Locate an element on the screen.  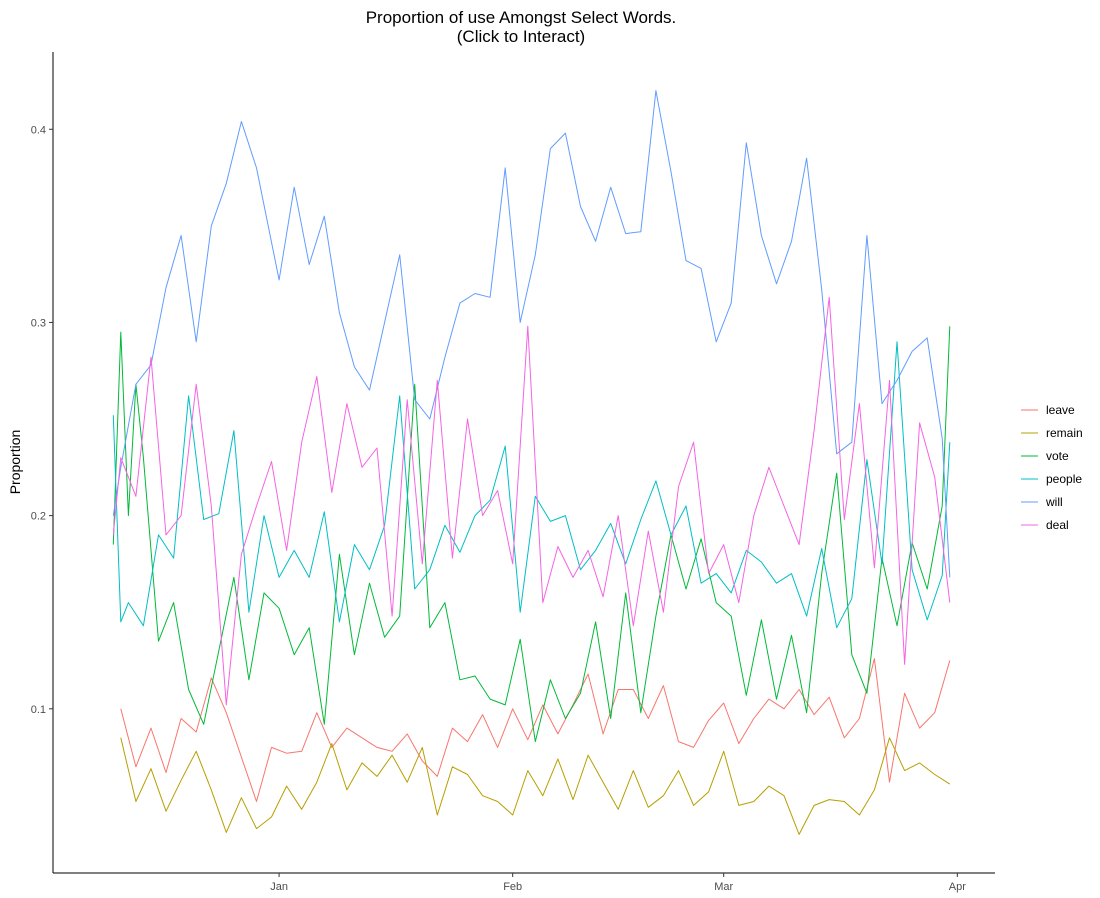
legend-label-will: will is located at coordinates (1054, 502).